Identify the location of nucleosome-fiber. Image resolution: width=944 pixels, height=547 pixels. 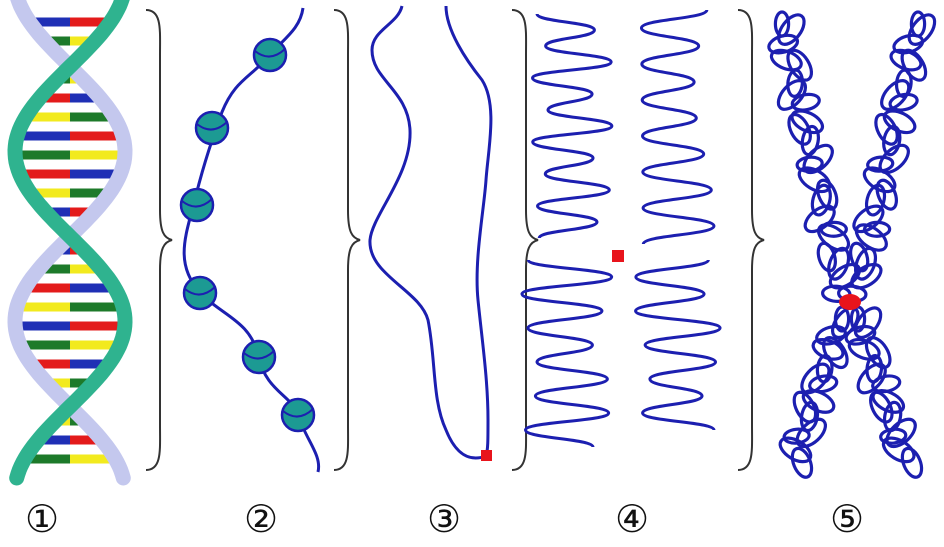
(250, 240).